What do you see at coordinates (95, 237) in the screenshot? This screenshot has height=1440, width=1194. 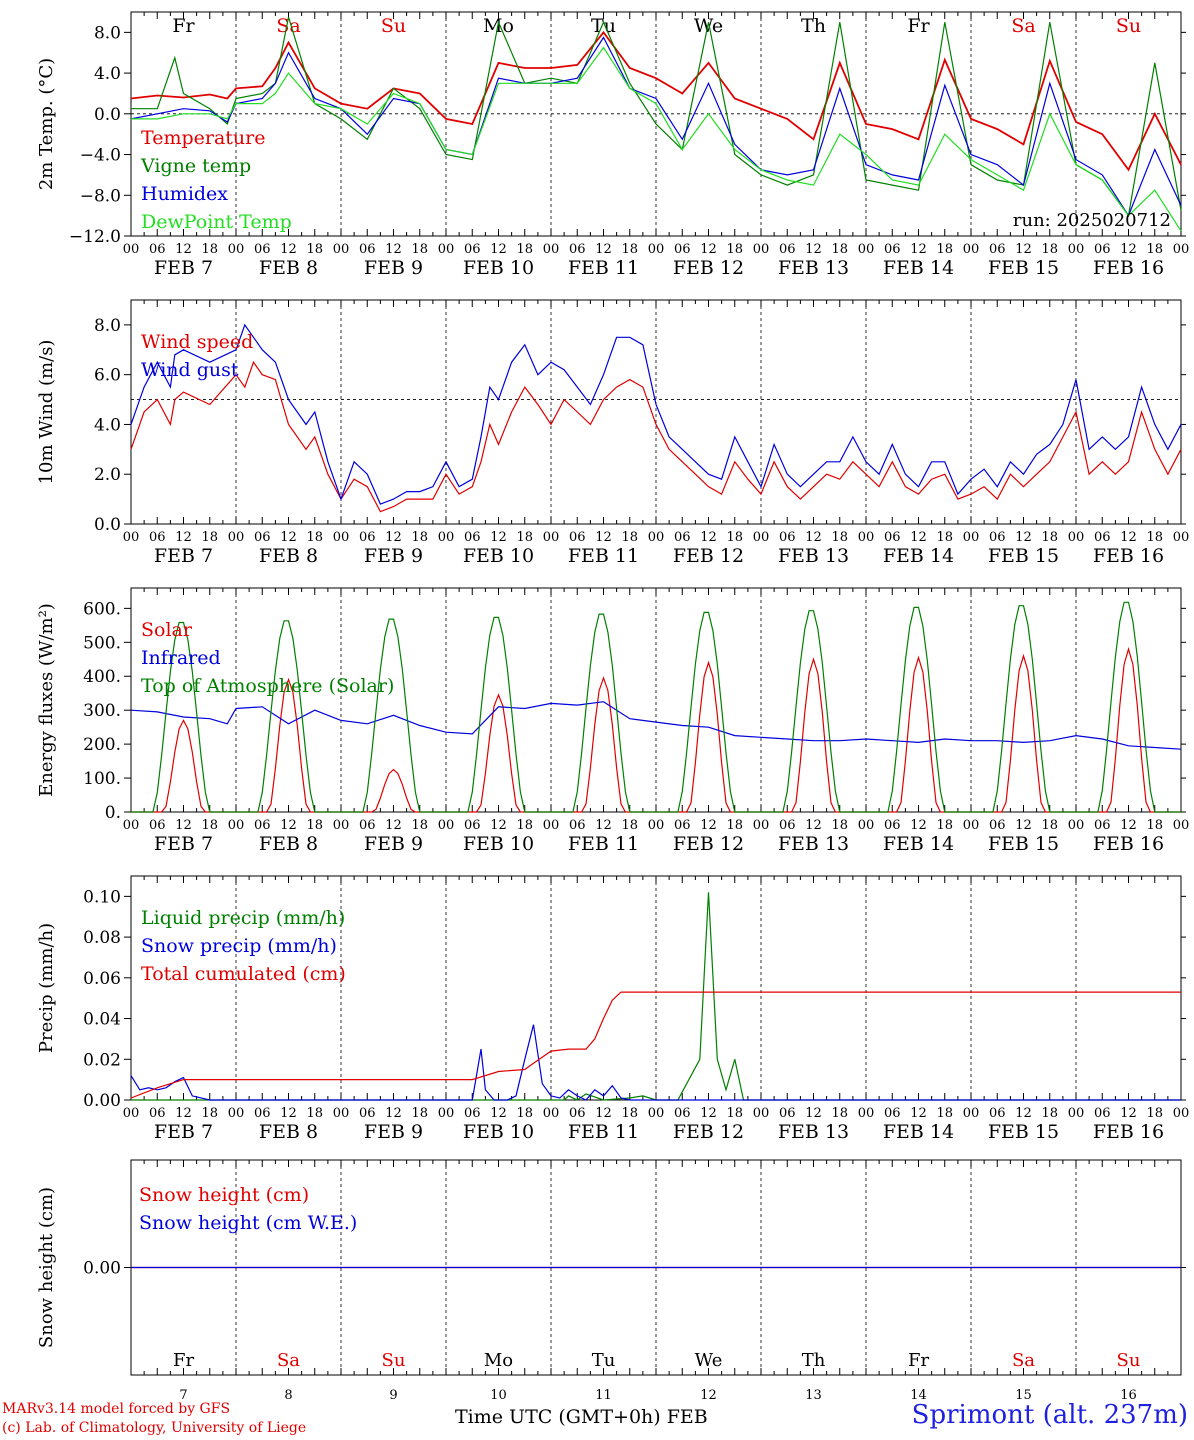 I see `y-tick-label: −12.0` at bounding box center [95, 237].